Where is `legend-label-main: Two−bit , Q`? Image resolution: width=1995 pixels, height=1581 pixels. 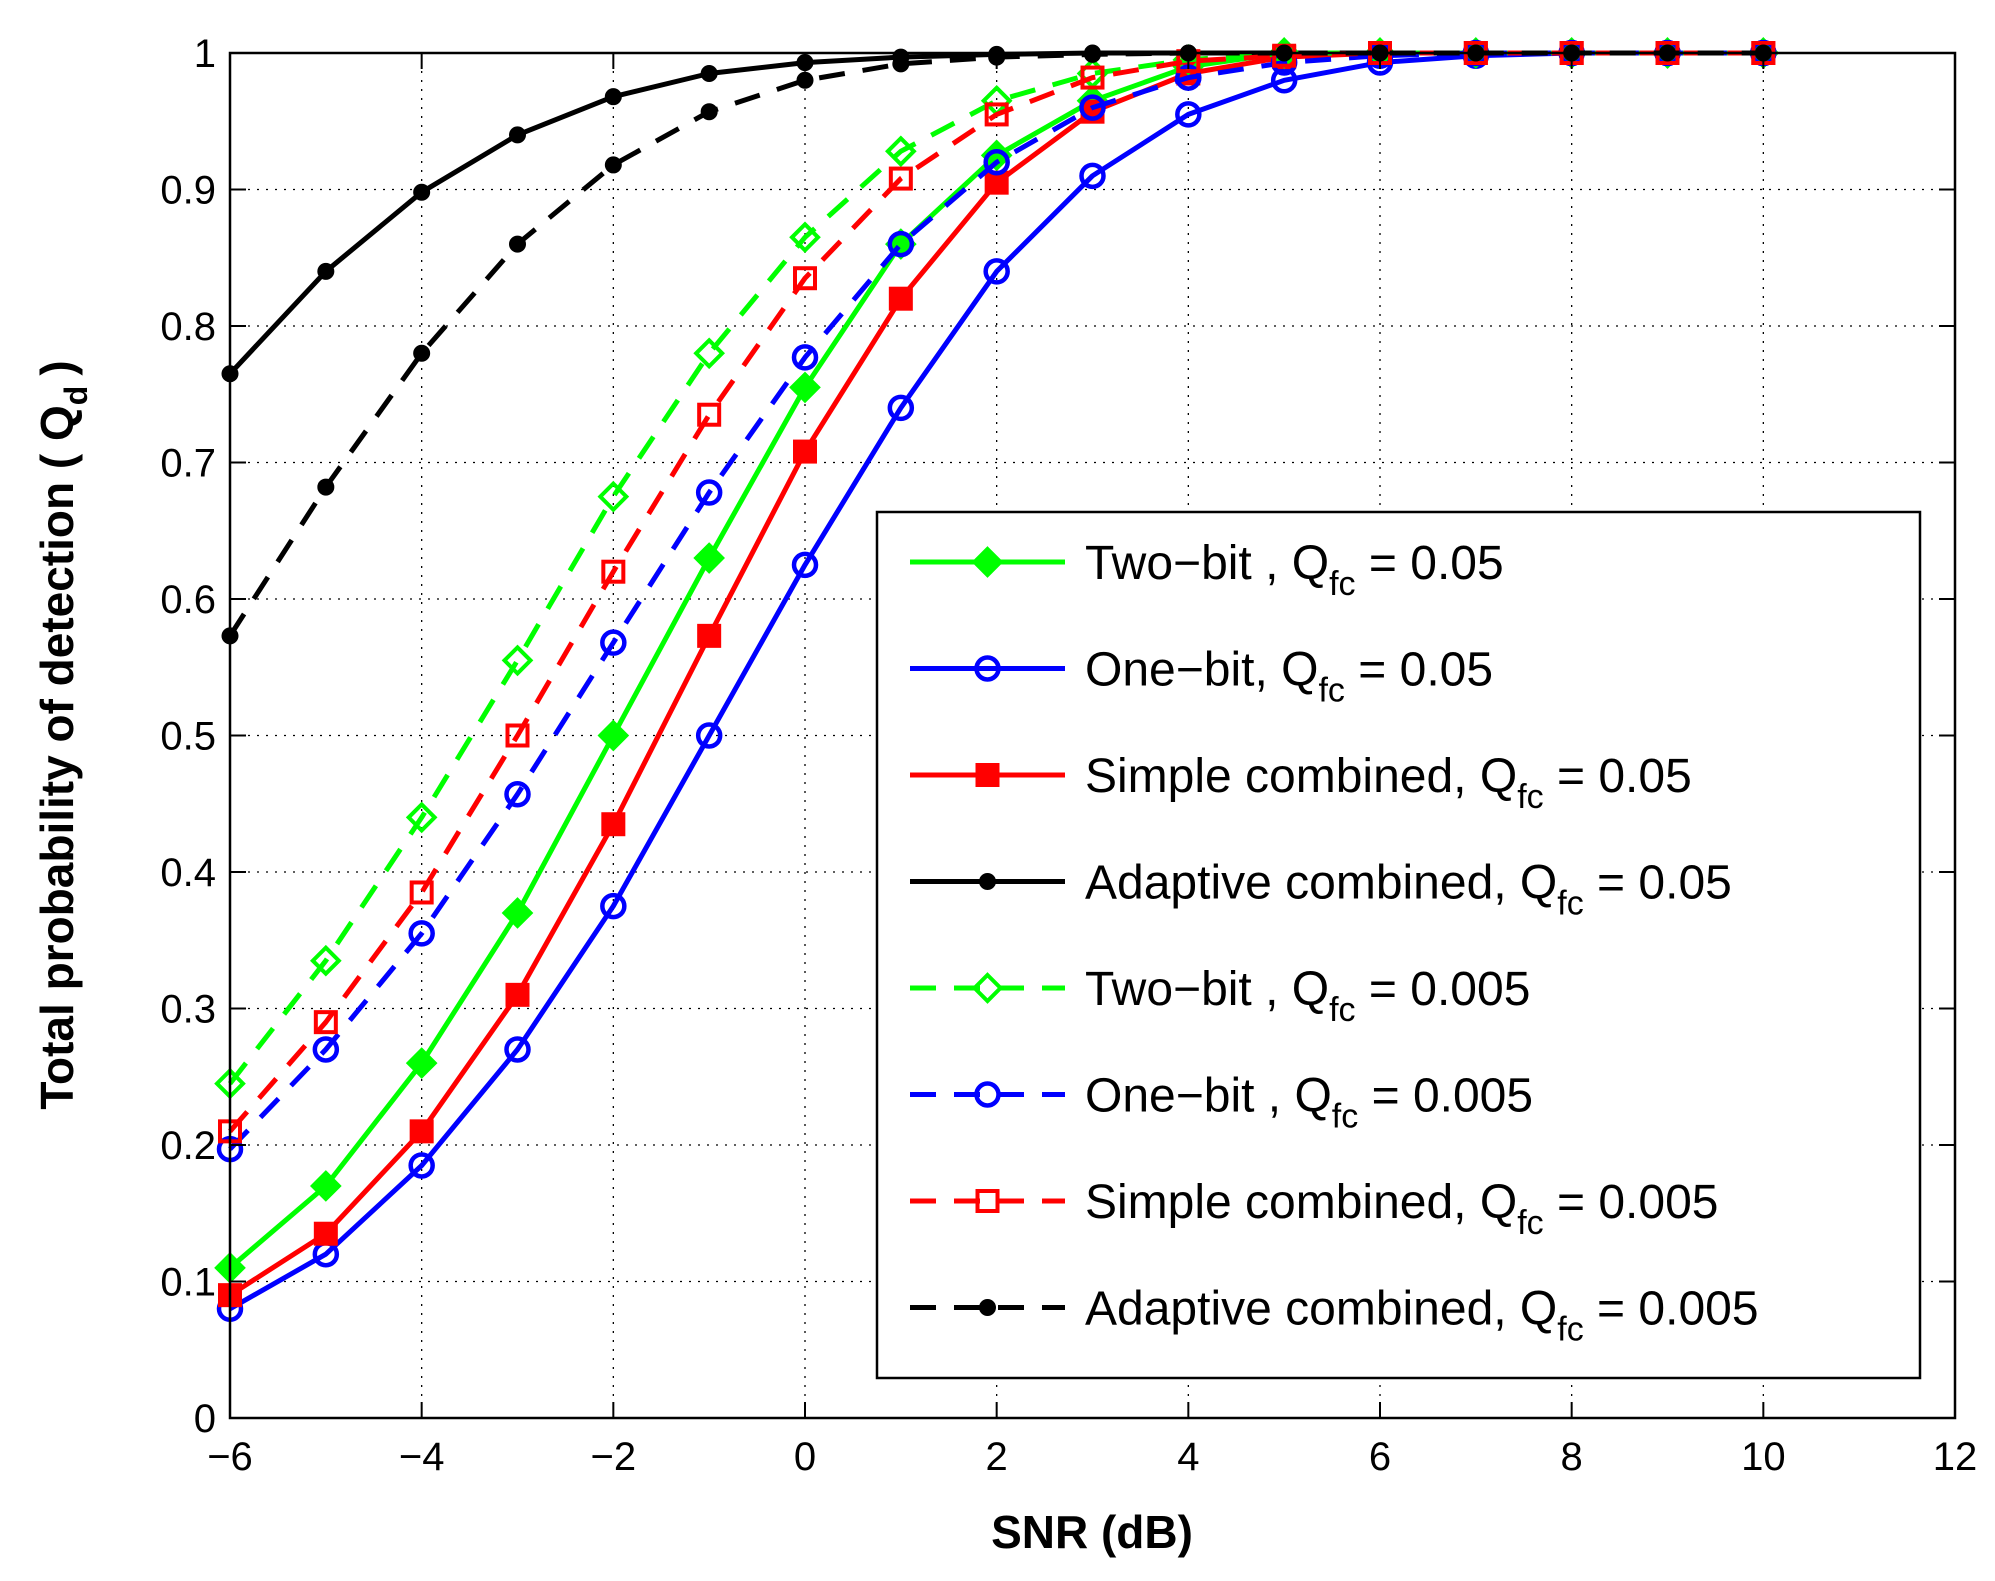
legend-label-main: Two−bit , Q is located at coordinates (1207, 989).